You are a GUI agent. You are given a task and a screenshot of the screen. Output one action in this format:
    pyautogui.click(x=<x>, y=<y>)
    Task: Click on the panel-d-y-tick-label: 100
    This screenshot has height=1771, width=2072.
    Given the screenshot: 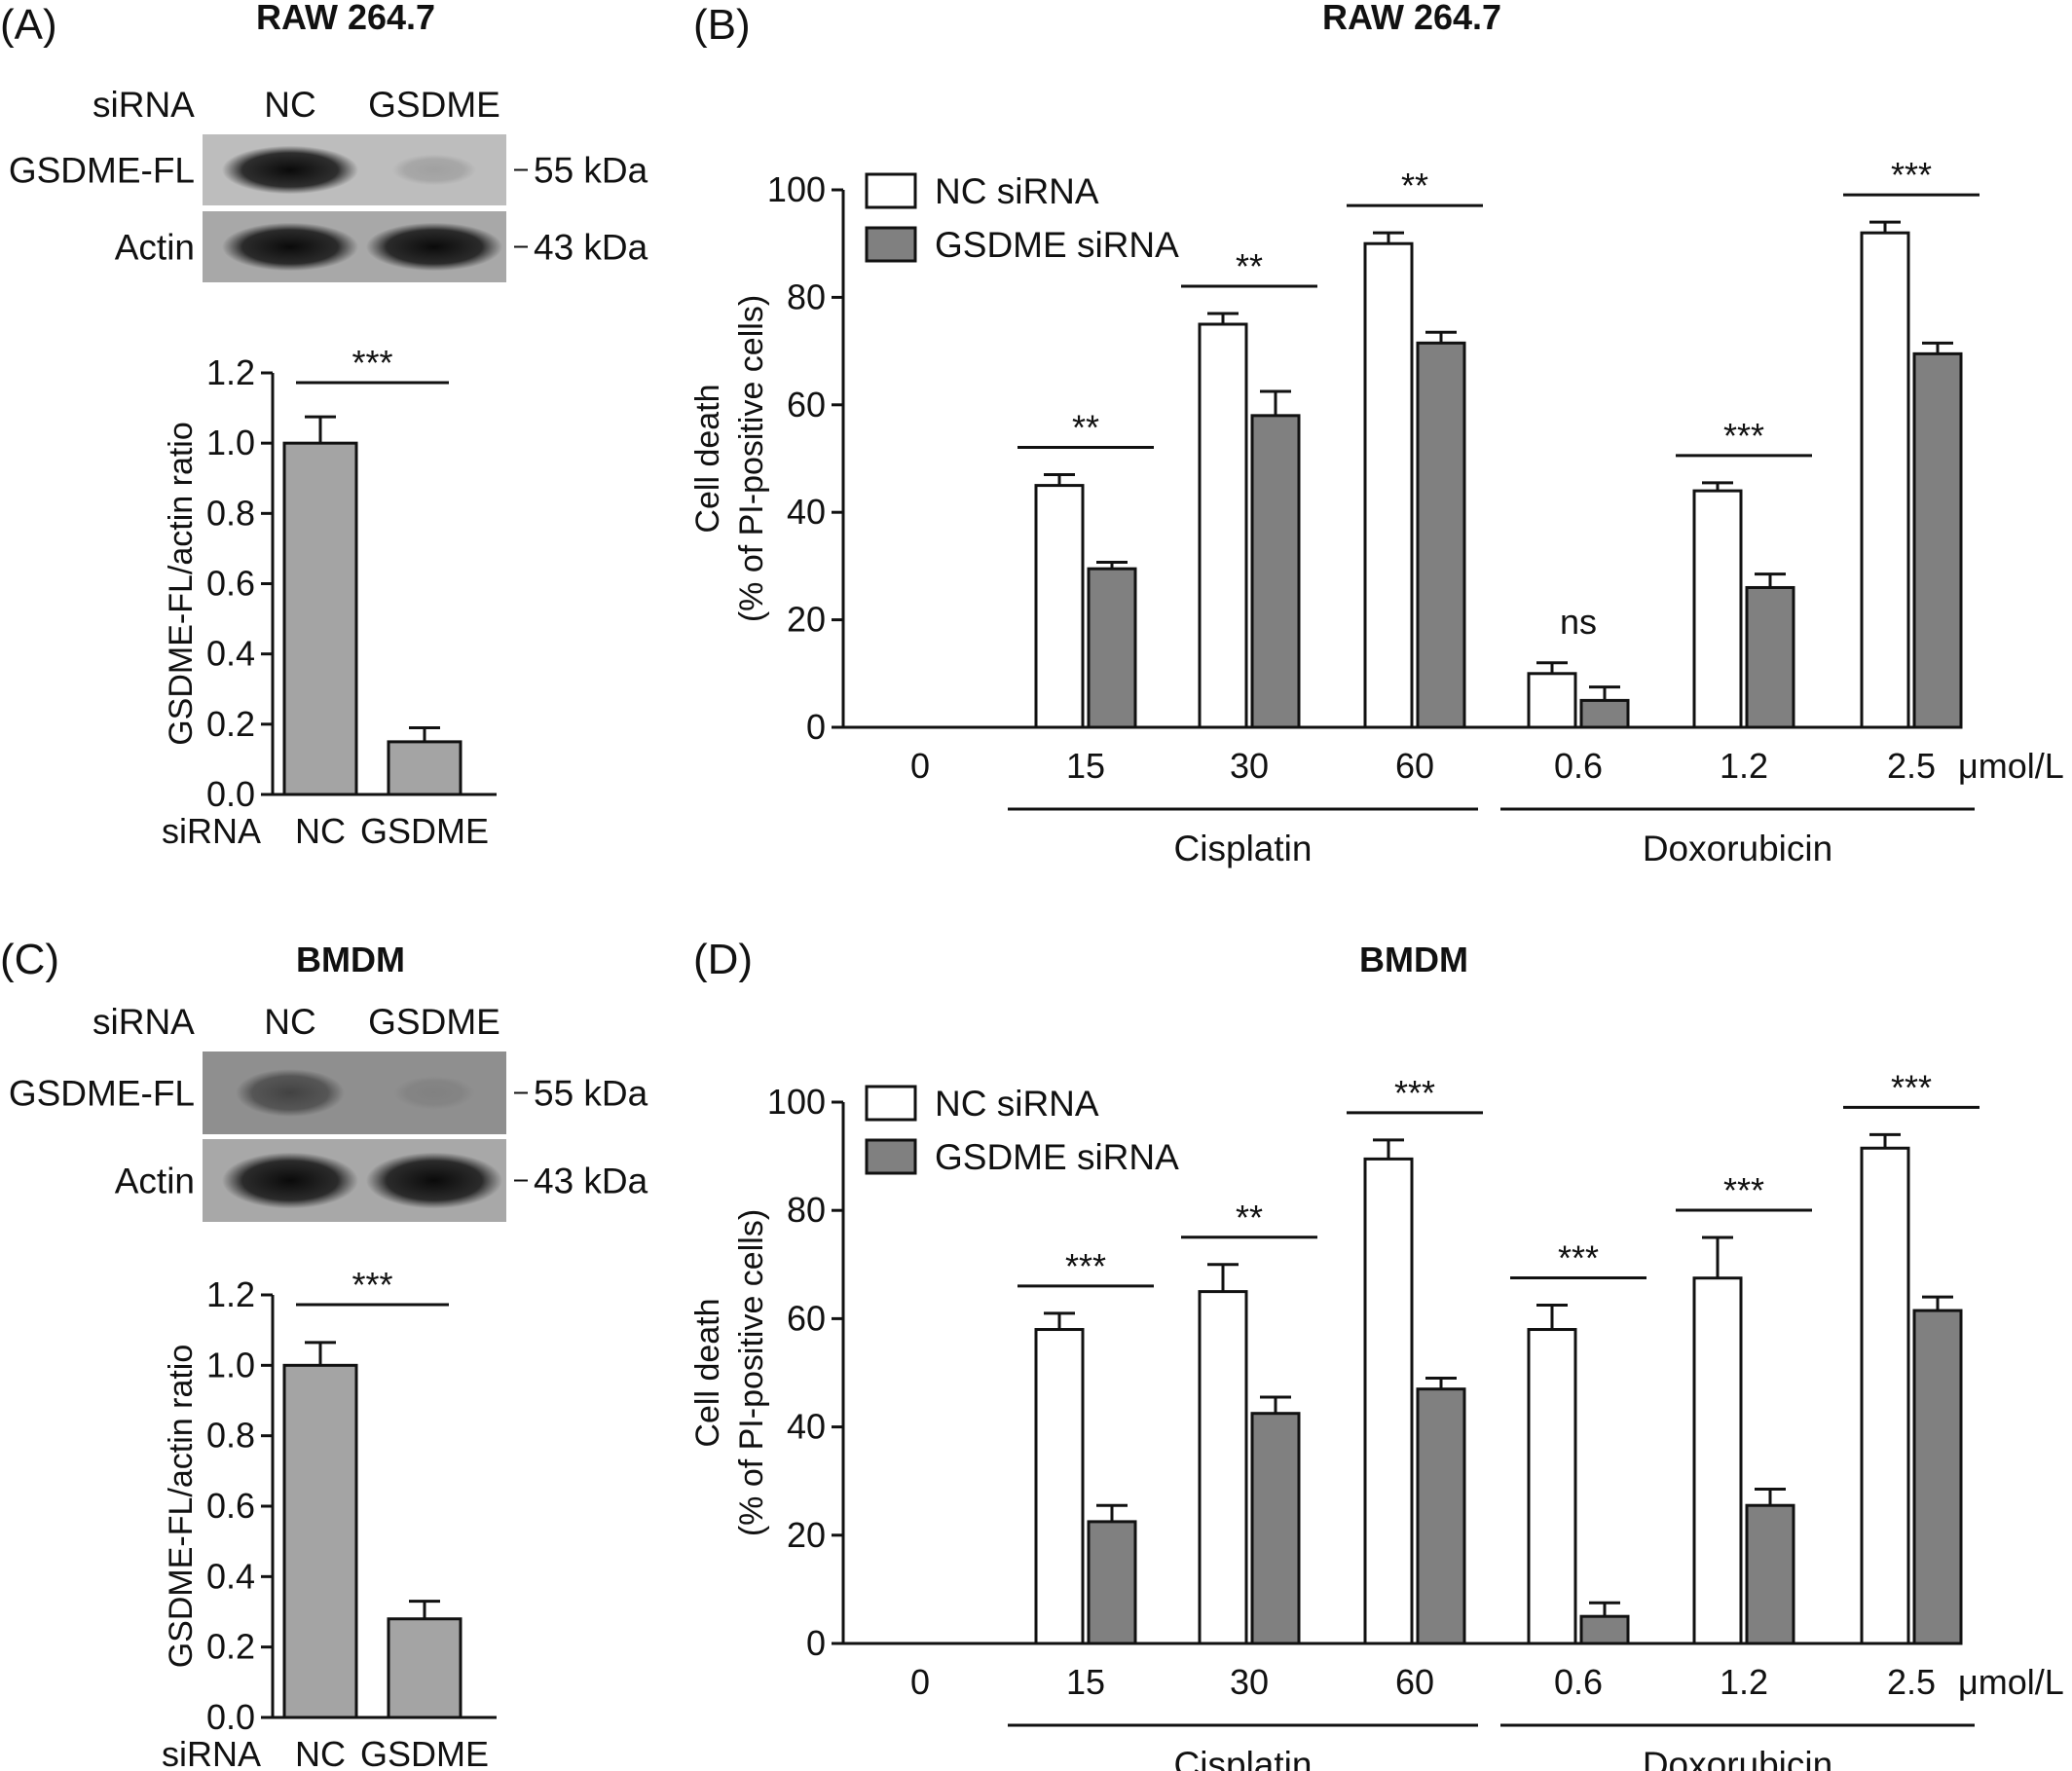 What is the action you would take?
    pyautogui.click(x=796, y=1102)
    